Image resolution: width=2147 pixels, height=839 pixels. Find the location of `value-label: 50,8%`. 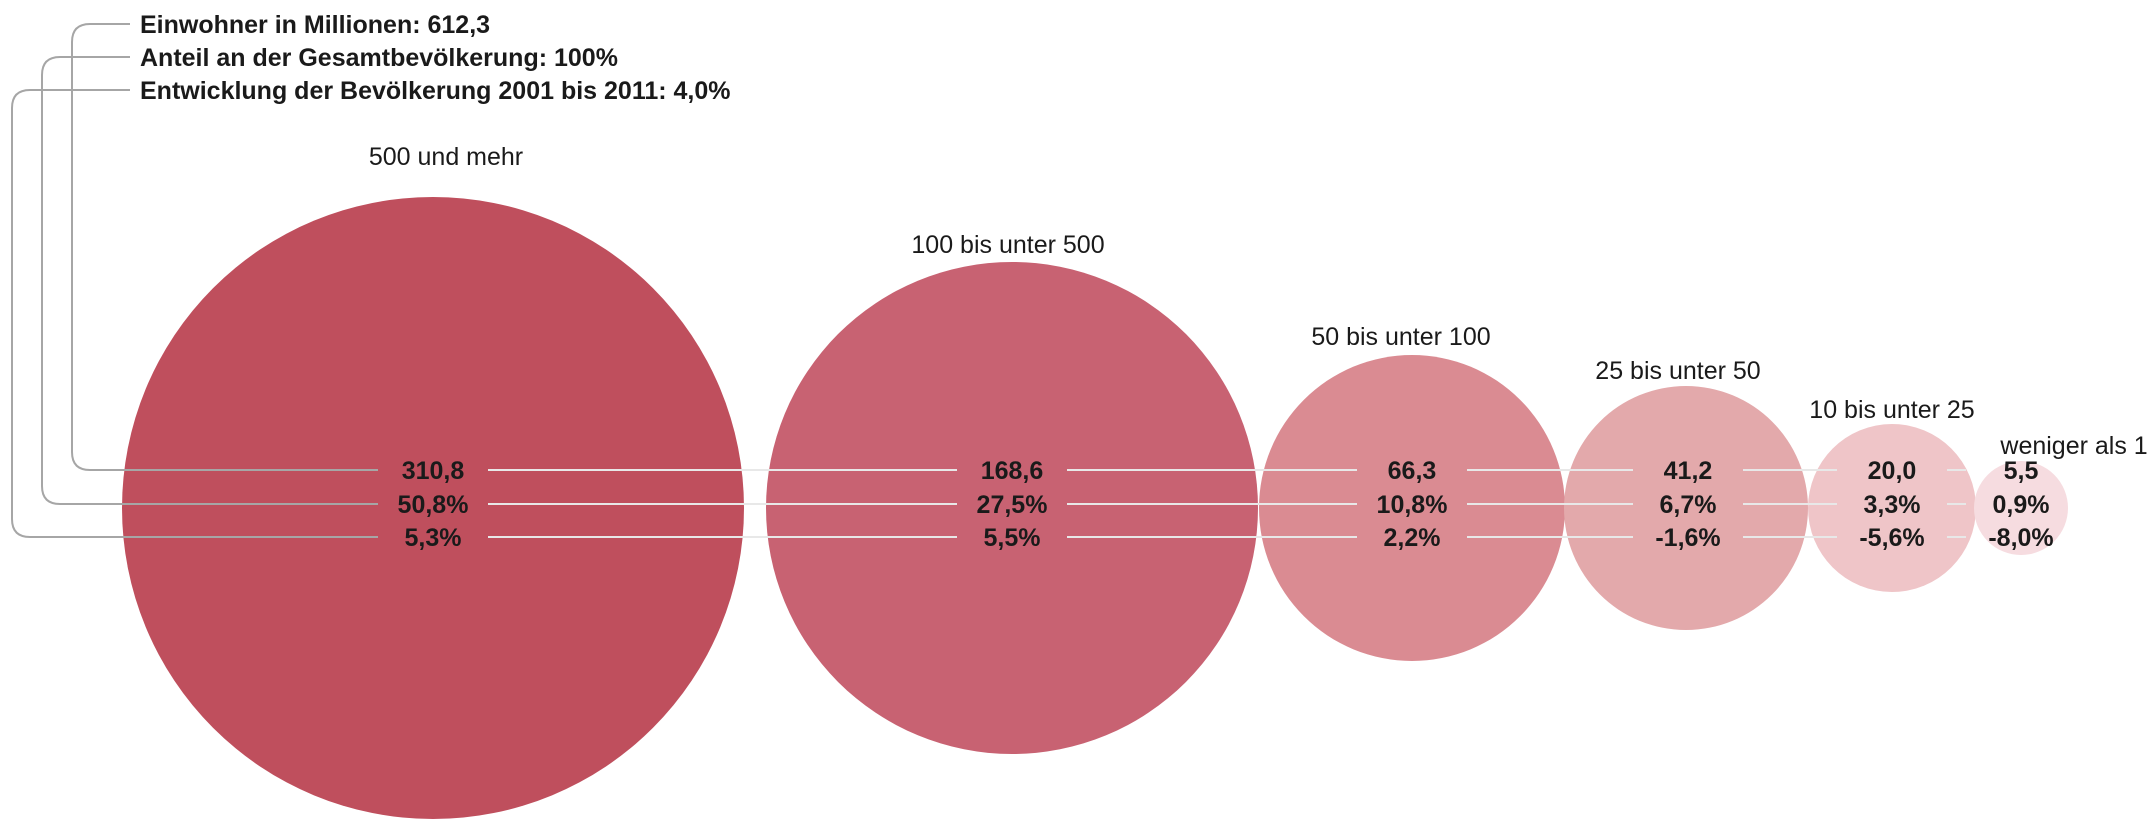

value-label: 50,8% is located at coordinates (433, 505).